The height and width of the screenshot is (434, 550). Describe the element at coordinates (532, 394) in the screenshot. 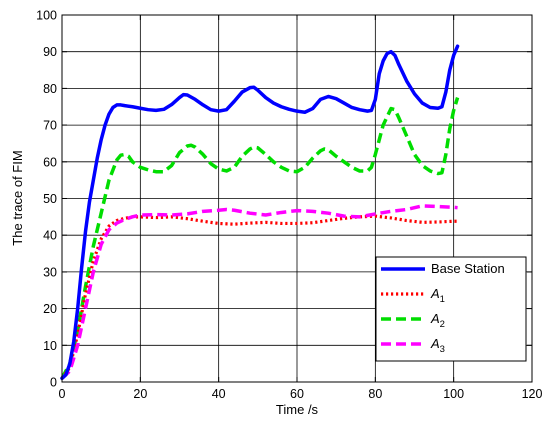

I see `x-tick-label: 120` at that location.